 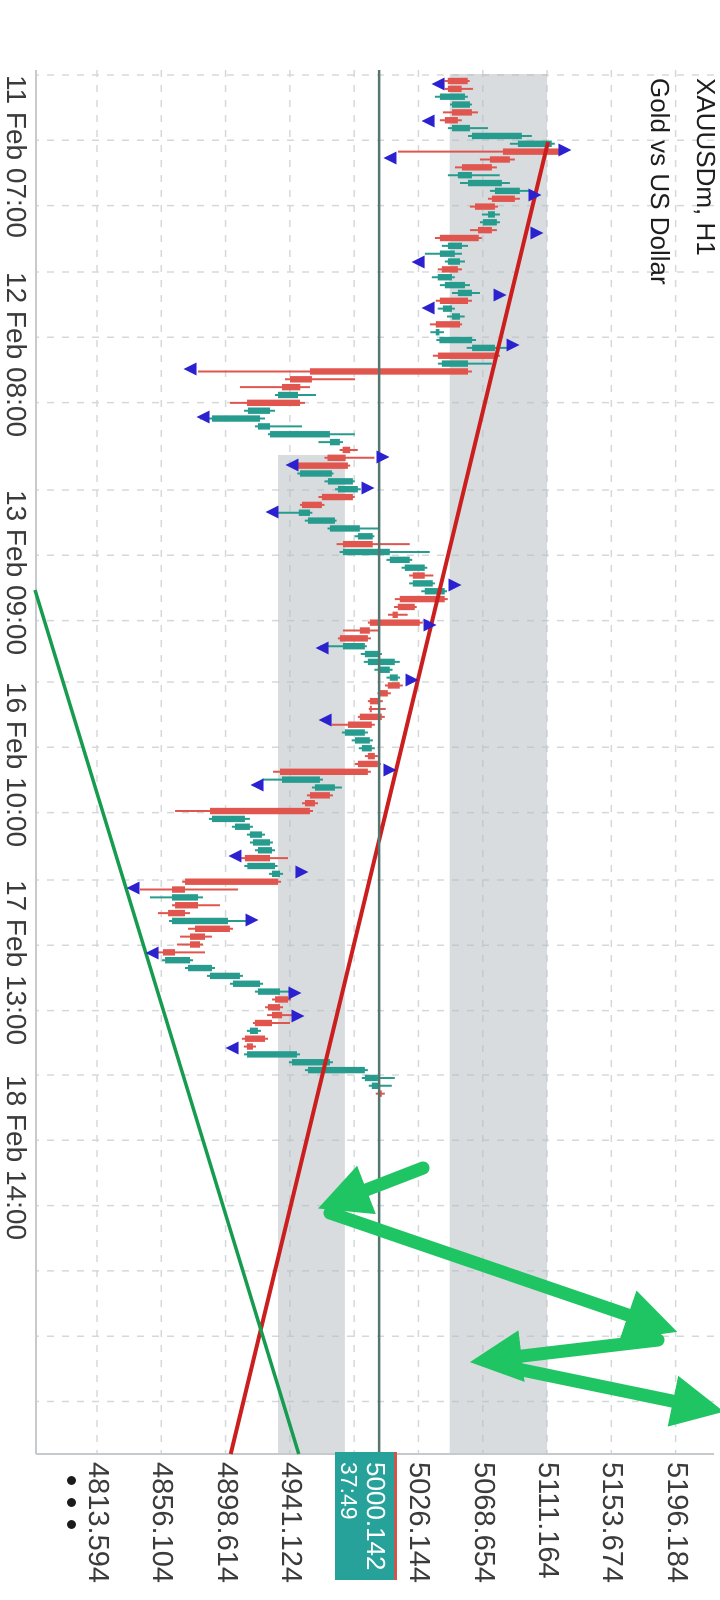 What do you see at coordinates (16, 156) in the screenshot?
I see `time-axis-label: 11 Feb 07:00` at bounding box center [16, 156].